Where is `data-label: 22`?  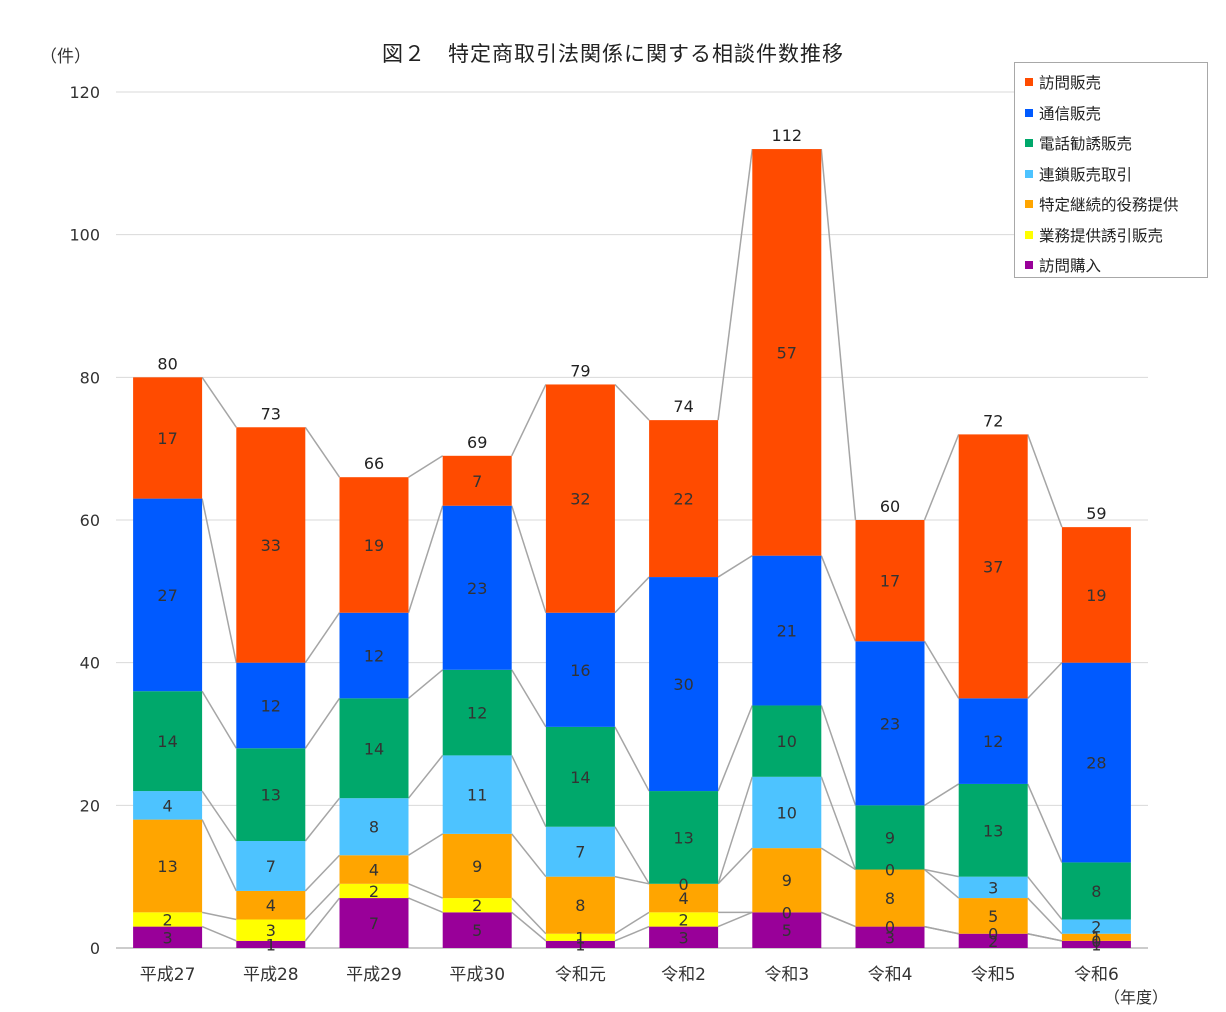
data-label: 22 is located at coordinates (683, 499).